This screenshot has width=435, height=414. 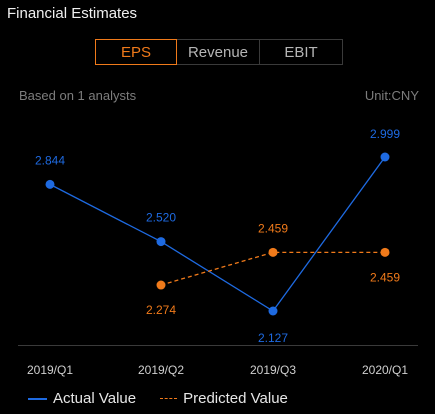 What do you see at coordinates (273, 338) in the screenshot?
I see `data-label-actual-2: 2.127` at bounding box center [273, 338].